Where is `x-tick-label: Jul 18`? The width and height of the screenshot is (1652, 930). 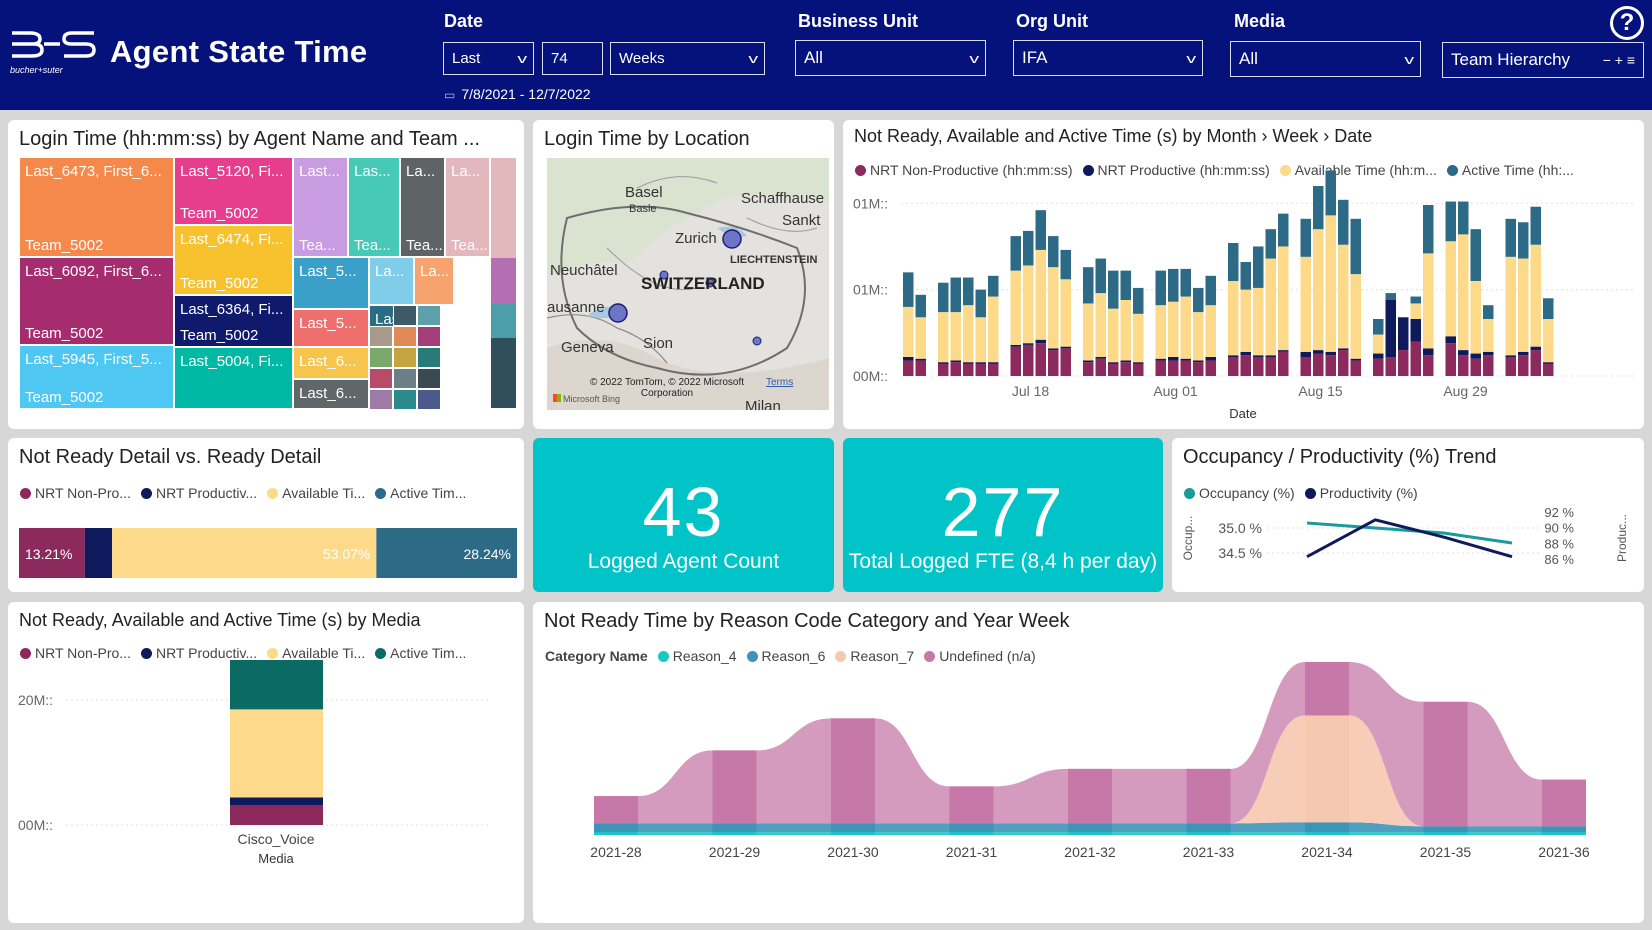 x-tick-label: Jul 18 is located at coordinates (1031, 391).